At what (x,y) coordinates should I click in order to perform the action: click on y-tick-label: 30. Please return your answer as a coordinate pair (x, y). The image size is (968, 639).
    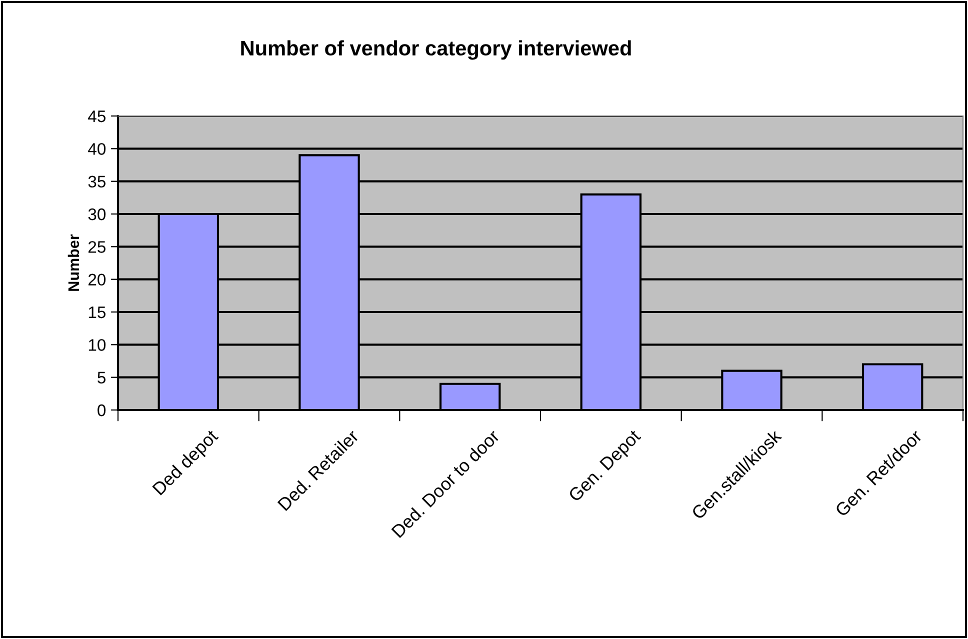
    Looking at the image, I should click on (97, 214).